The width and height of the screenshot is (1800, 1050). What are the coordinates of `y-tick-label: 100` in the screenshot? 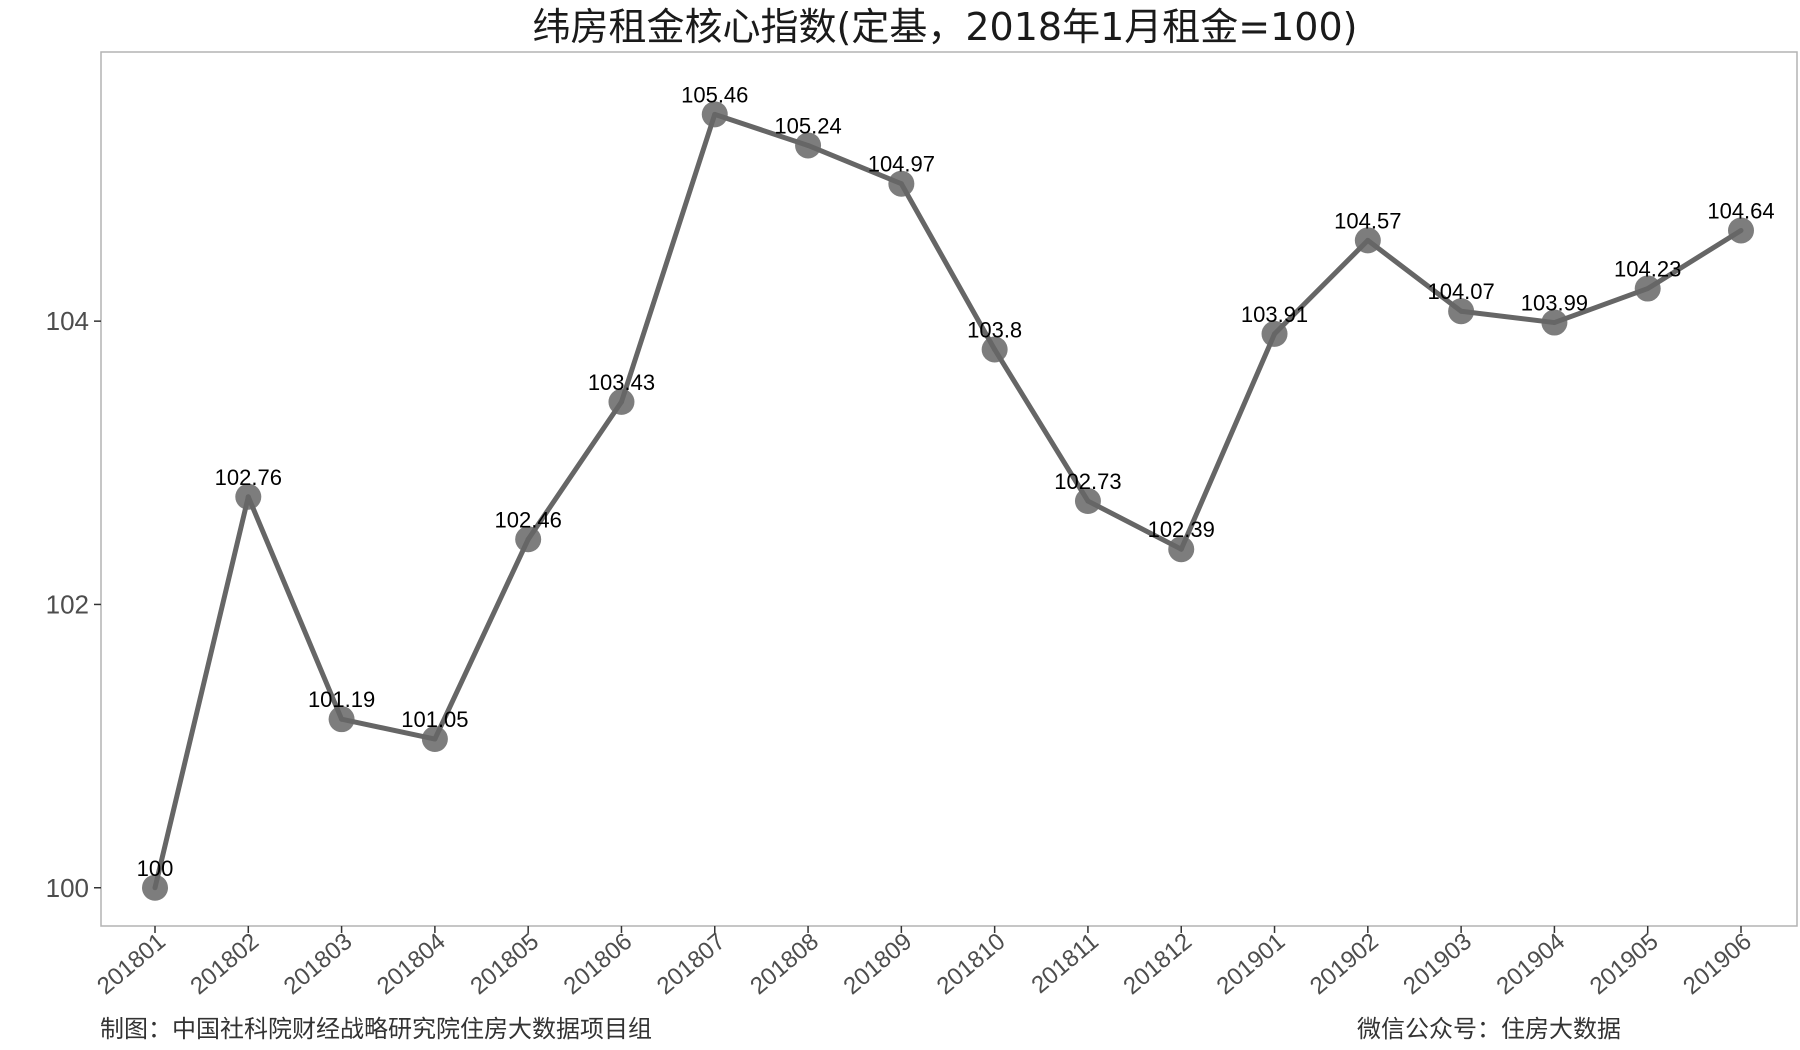 It's located at (67, 888).